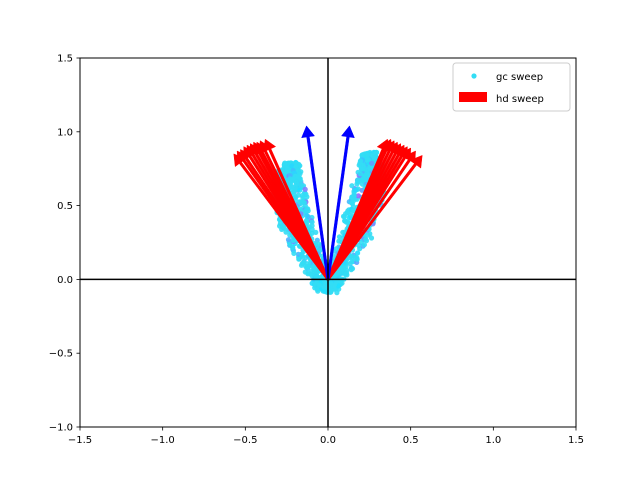  I want to click on x-tick-label: 1.5, so click(576, 440).